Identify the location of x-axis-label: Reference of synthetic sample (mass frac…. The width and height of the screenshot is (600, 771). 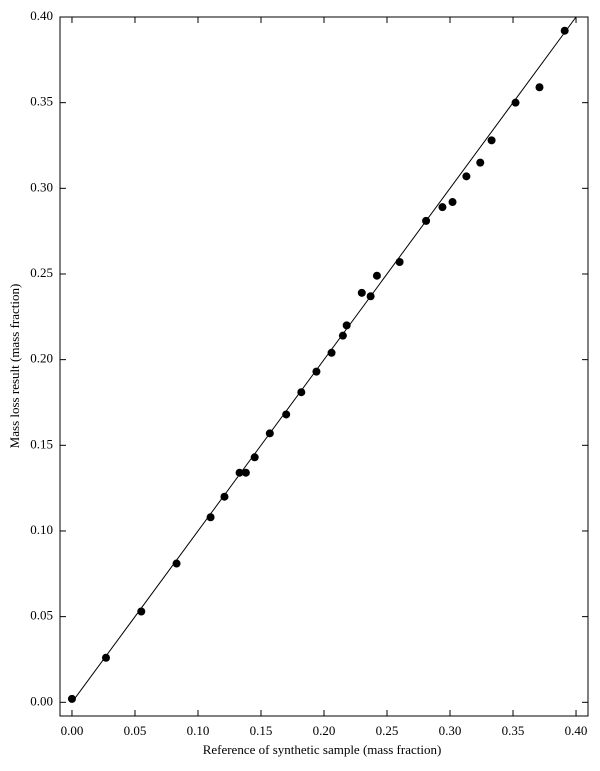
(322, 749).